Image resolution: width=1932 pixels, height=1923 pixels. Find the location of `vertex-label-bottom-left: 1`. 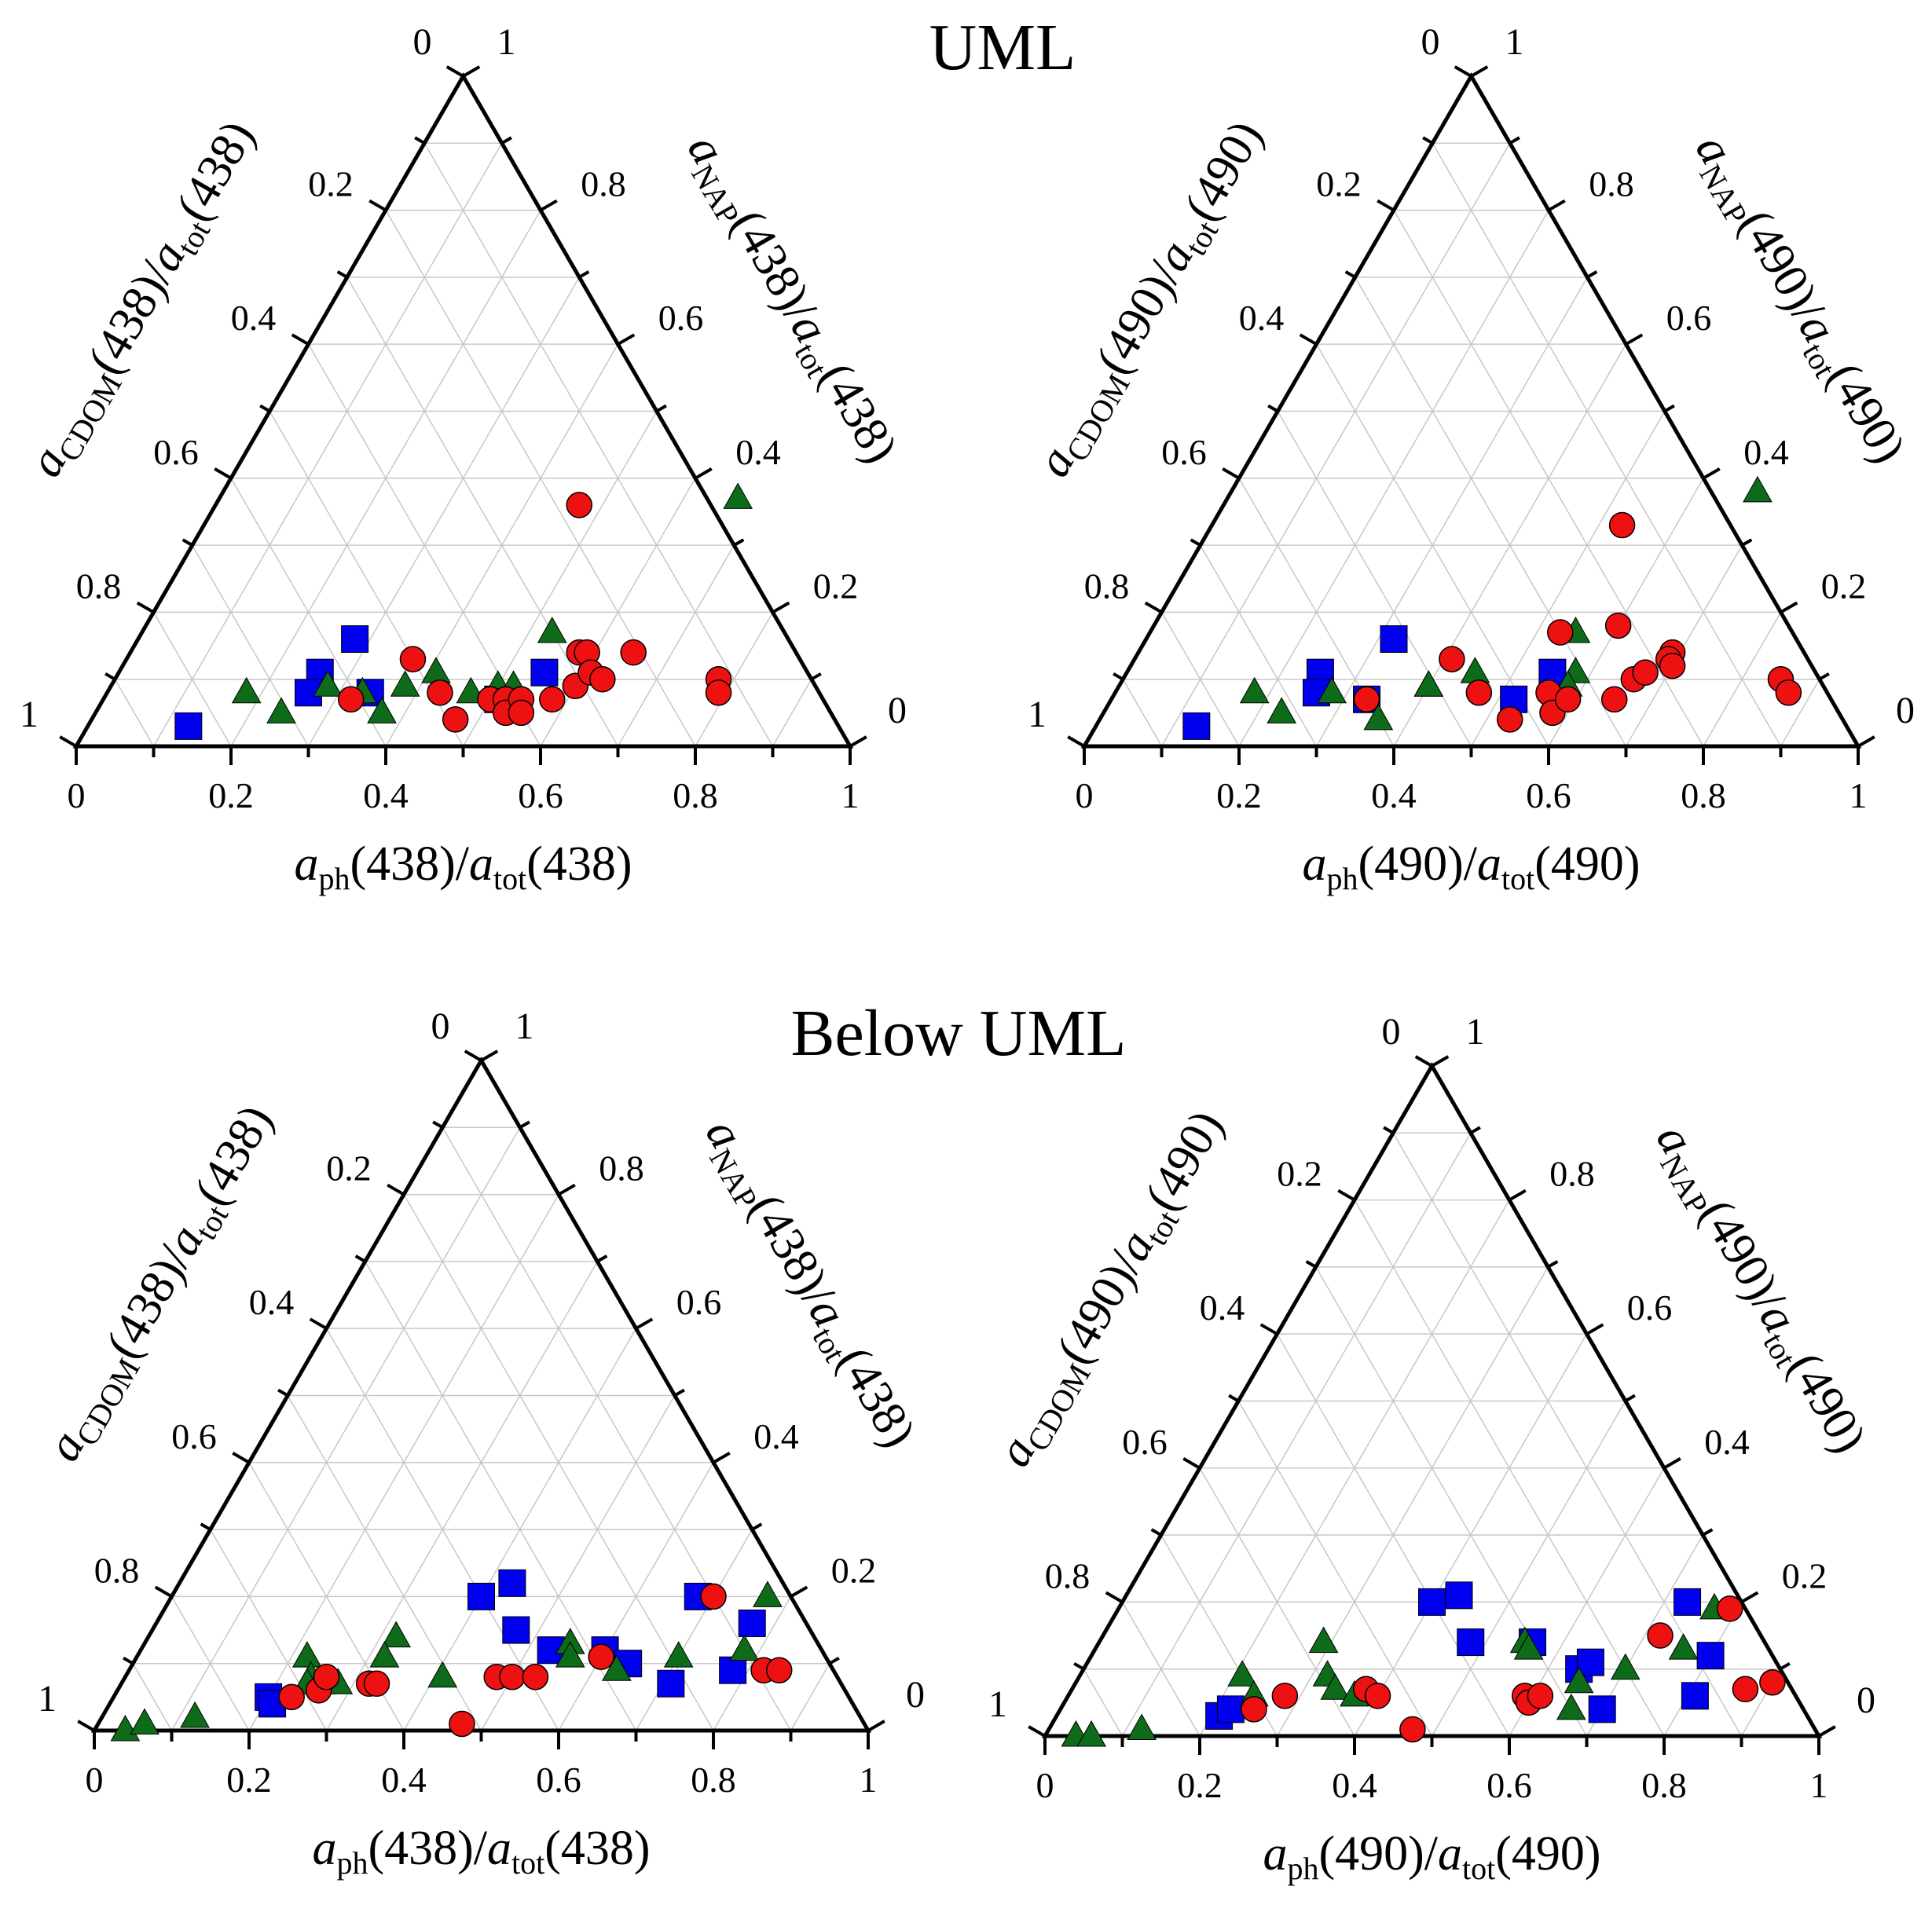

vertex-label-bottom-left: 1 is located at coordinates (29, 714).